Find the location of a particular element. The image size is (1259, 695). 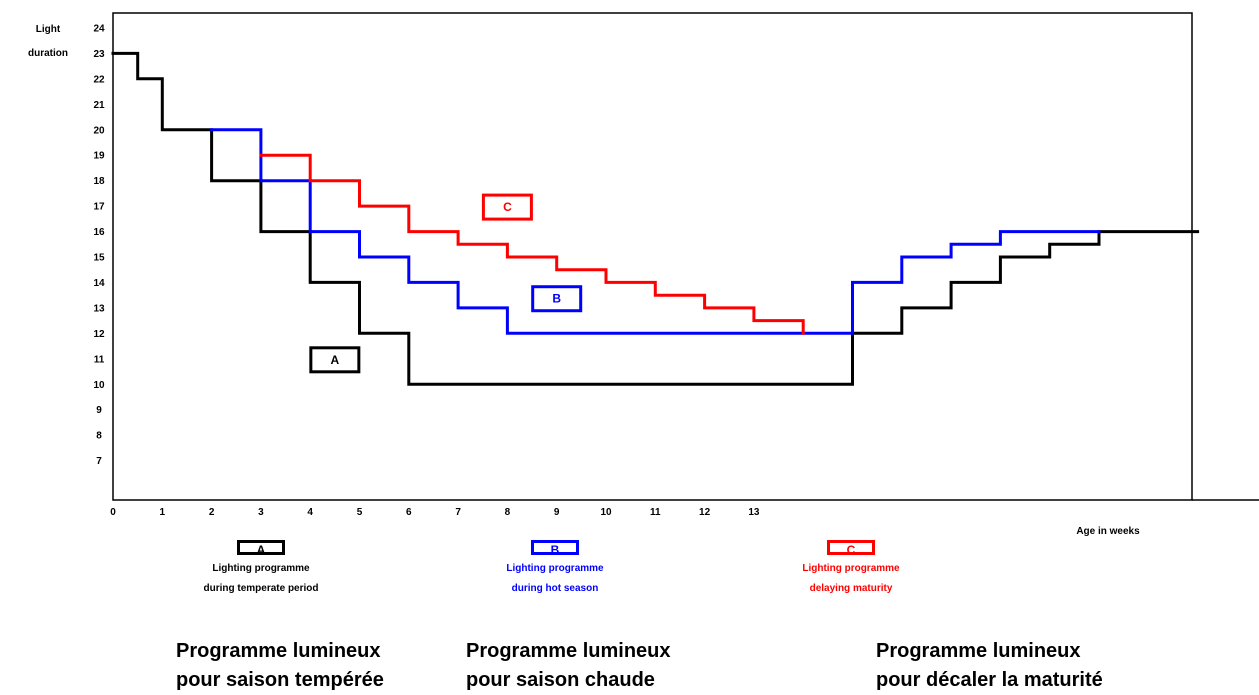

legend-c-line2: delaying maturity is located at coordinates (851, 588).